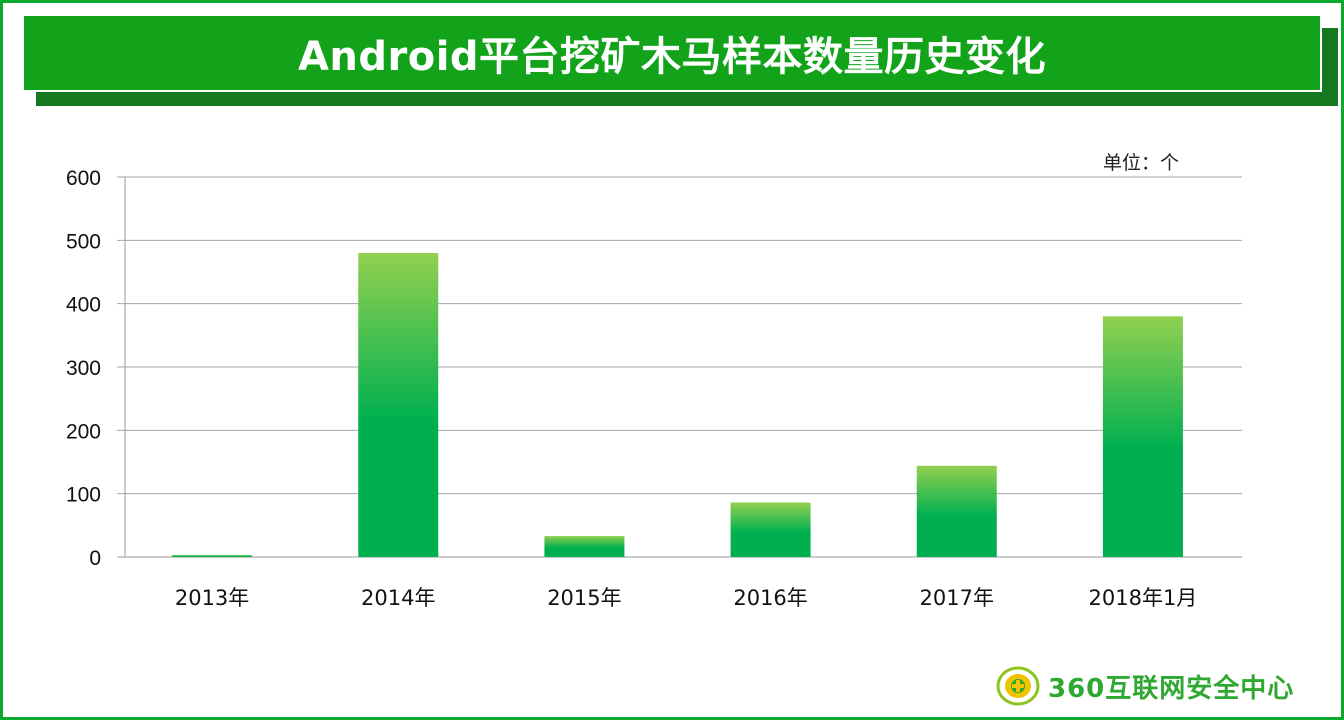  What do you see at coordinates (957, 598) in the screenshot?
I see `x-tick-label: 2017年` at bounding box center [957, 598].